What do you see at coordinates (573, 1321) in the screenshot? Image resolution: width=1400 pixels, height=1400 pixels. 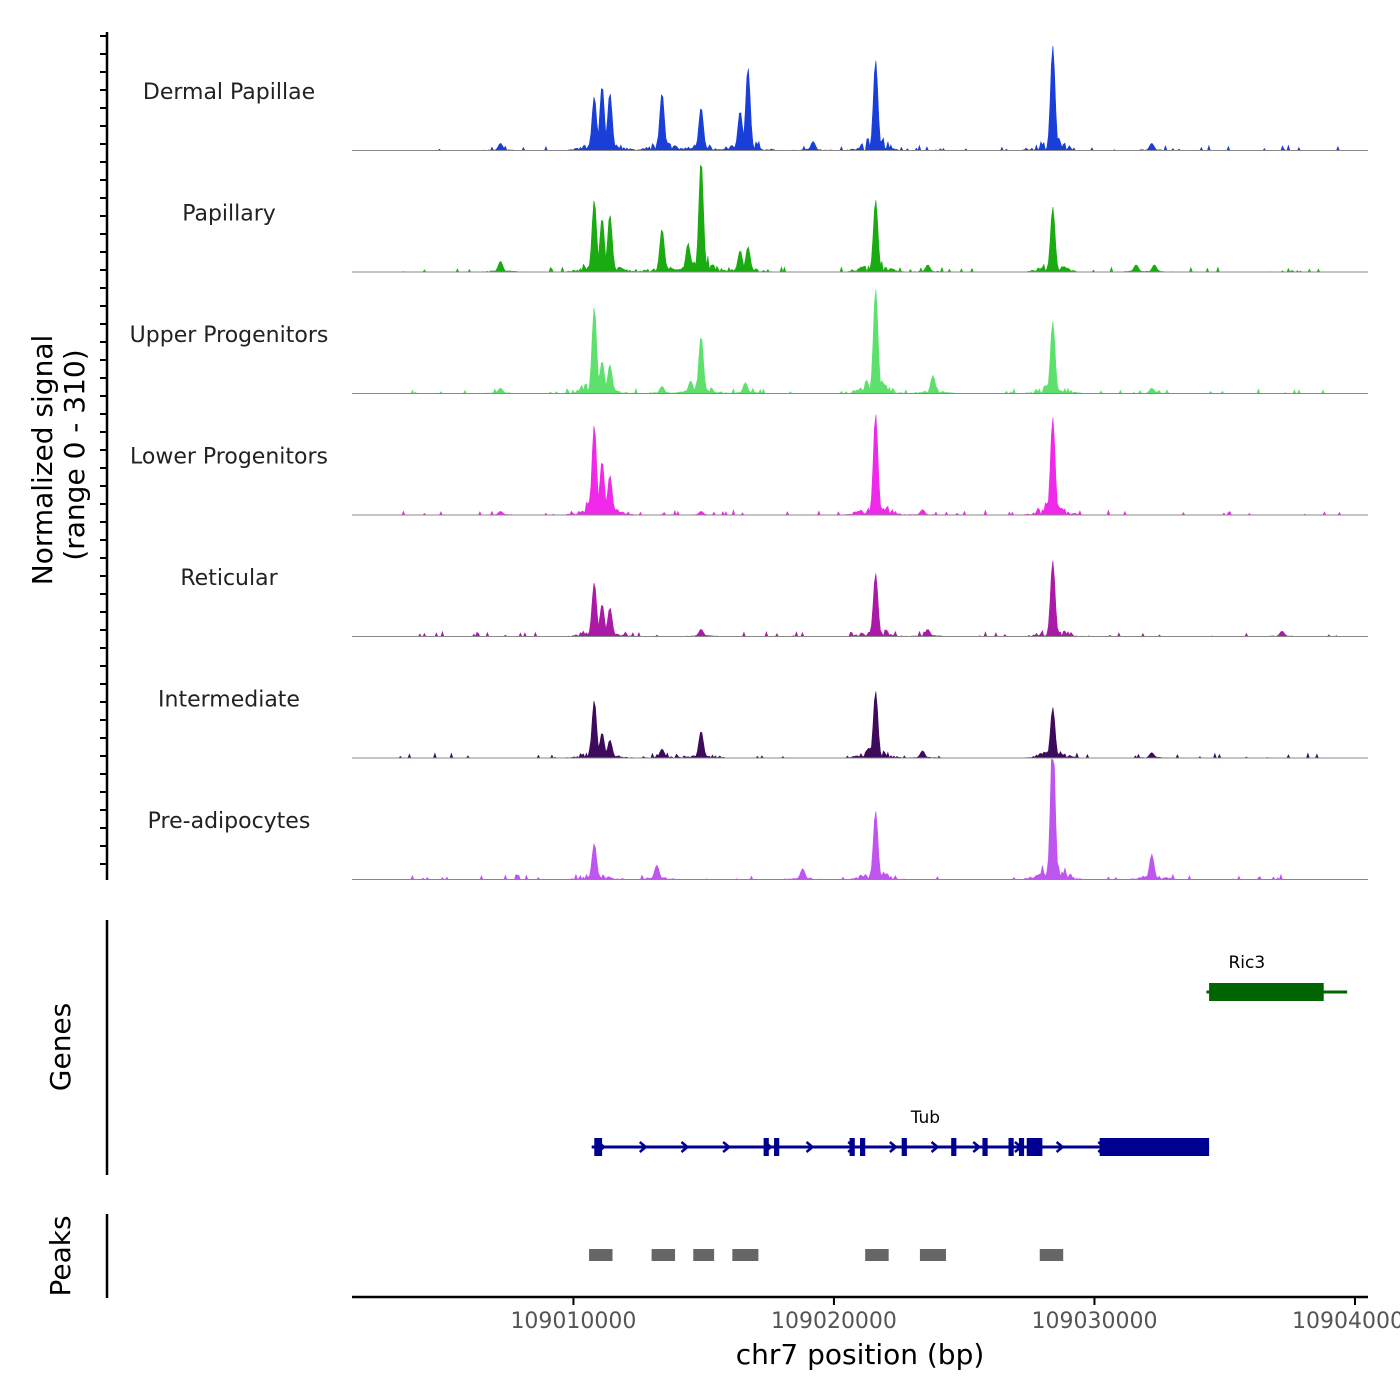 I see `x-tick-label: 109010000` at bounding box center [573, 1321].